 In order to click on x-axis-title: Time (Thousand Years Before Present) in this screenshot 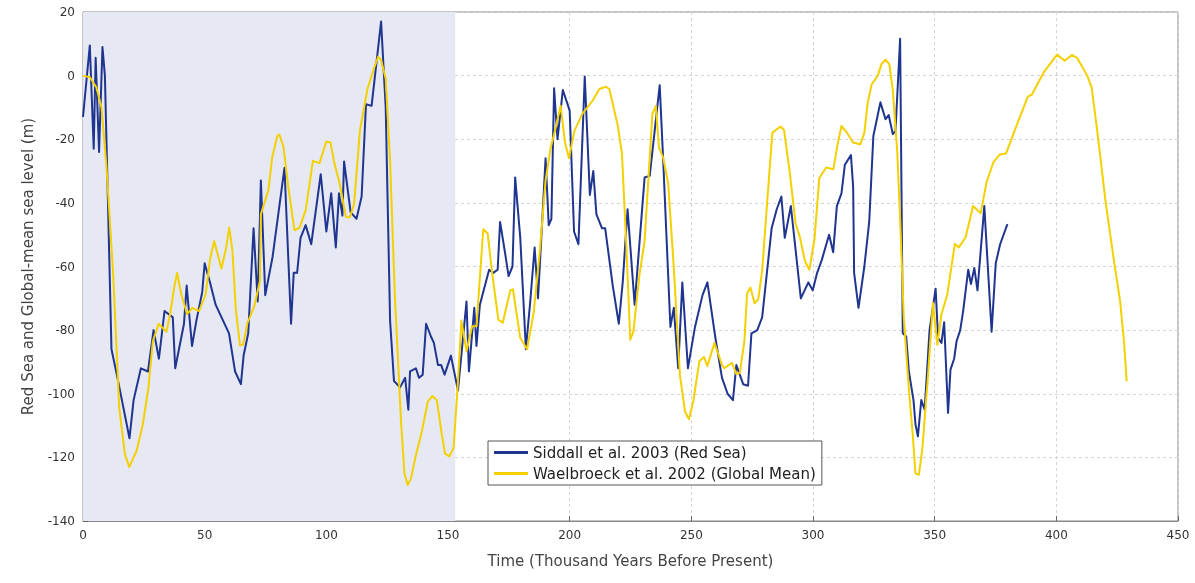, I will do `click(630, 560)`.